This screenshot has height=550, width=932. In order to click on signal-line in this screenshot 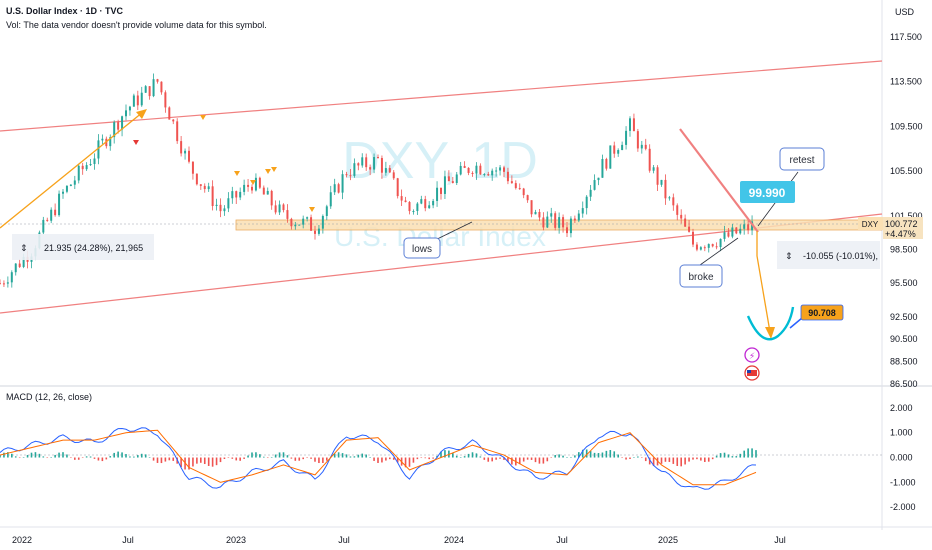, I will do `click(378, 457)`.